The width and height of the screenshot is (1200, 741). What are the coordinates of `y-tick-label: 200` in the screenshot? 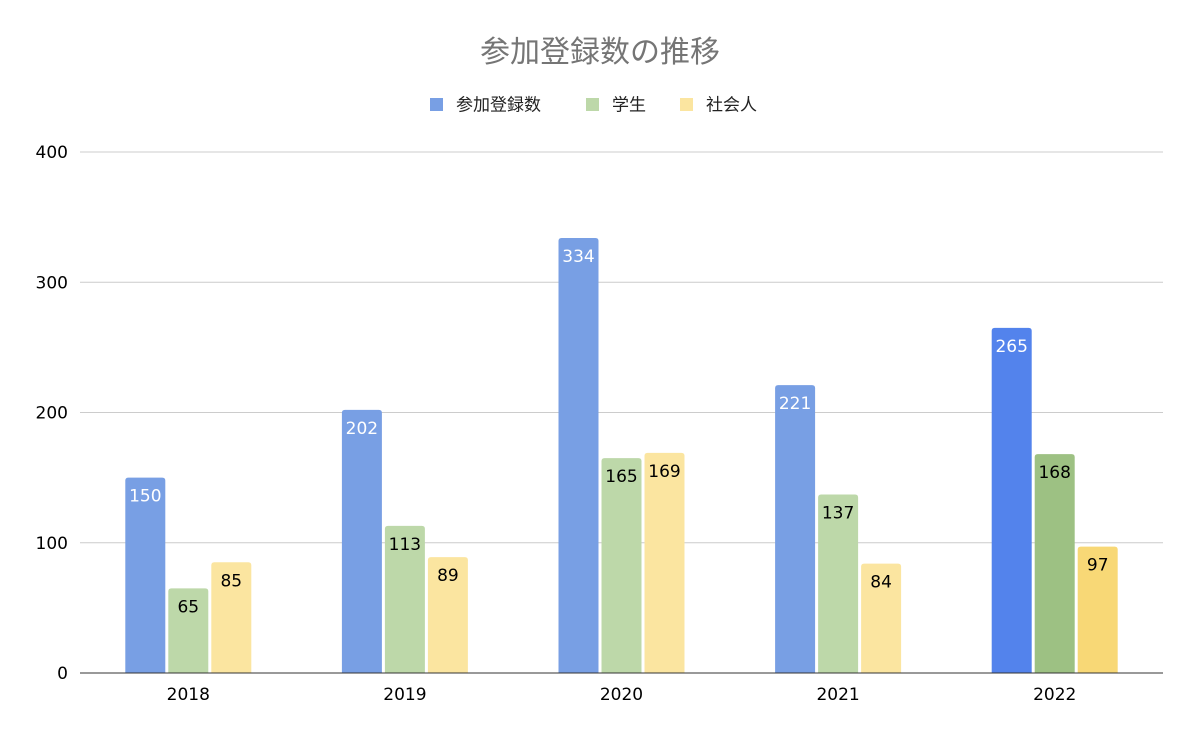 It's located at (52, 414).